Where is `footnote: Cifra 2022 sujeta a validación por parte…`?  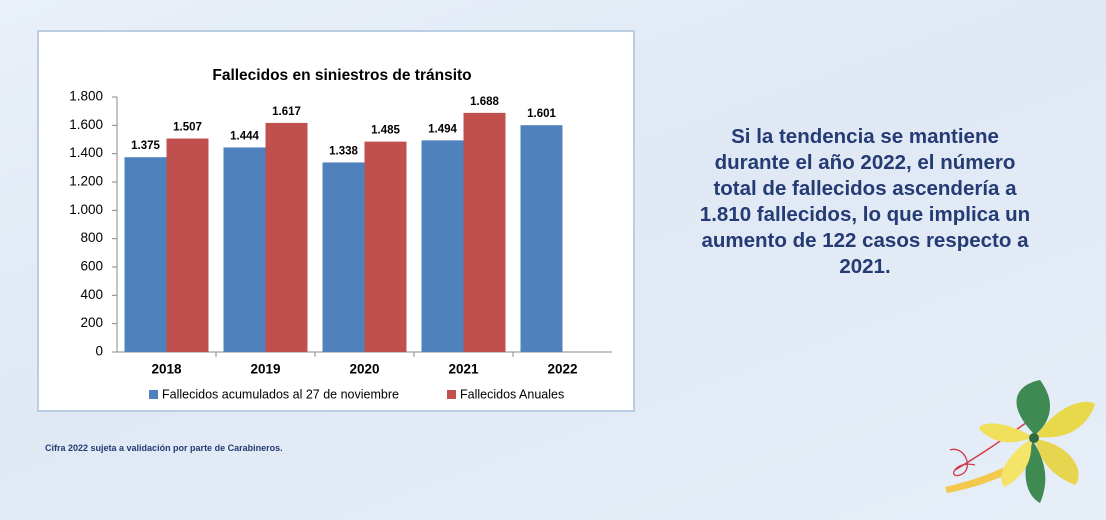
footnote: Cifra 2022 sujeta a validación por parte… is located at coordinates (164, 448).